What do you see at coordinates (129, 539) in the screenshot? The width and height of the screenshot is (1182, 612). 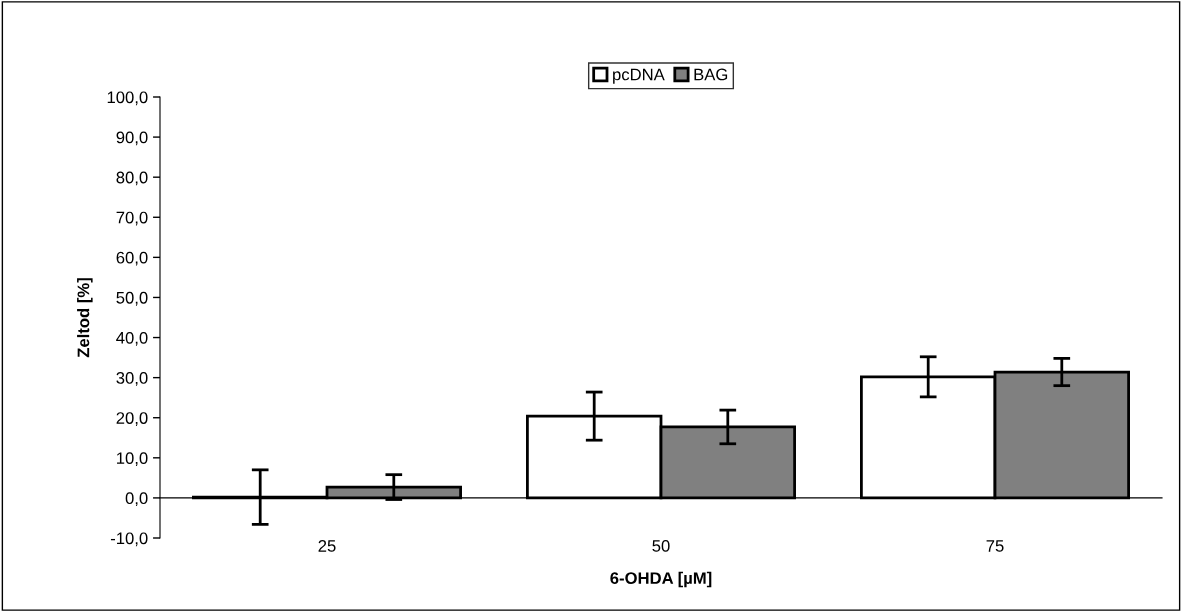 I see `y-tick-label: -10,0` at bounding box center [129, 539].